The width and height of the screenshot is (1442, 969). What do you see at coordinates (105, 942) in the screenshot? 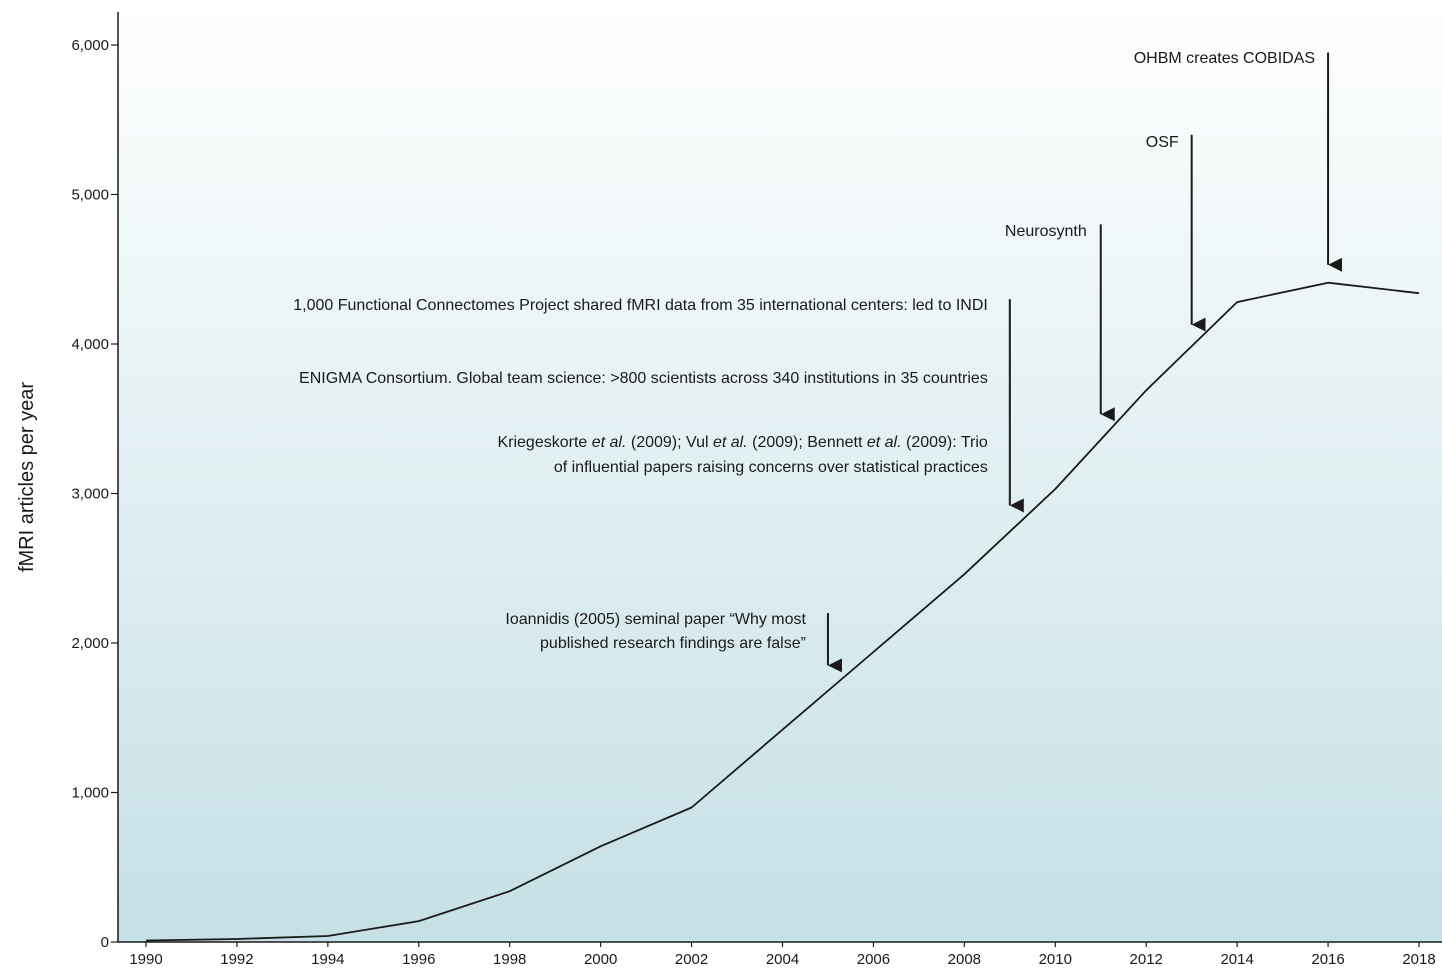
I see `y-tick-label: 0` at bounding box center [105, 942].